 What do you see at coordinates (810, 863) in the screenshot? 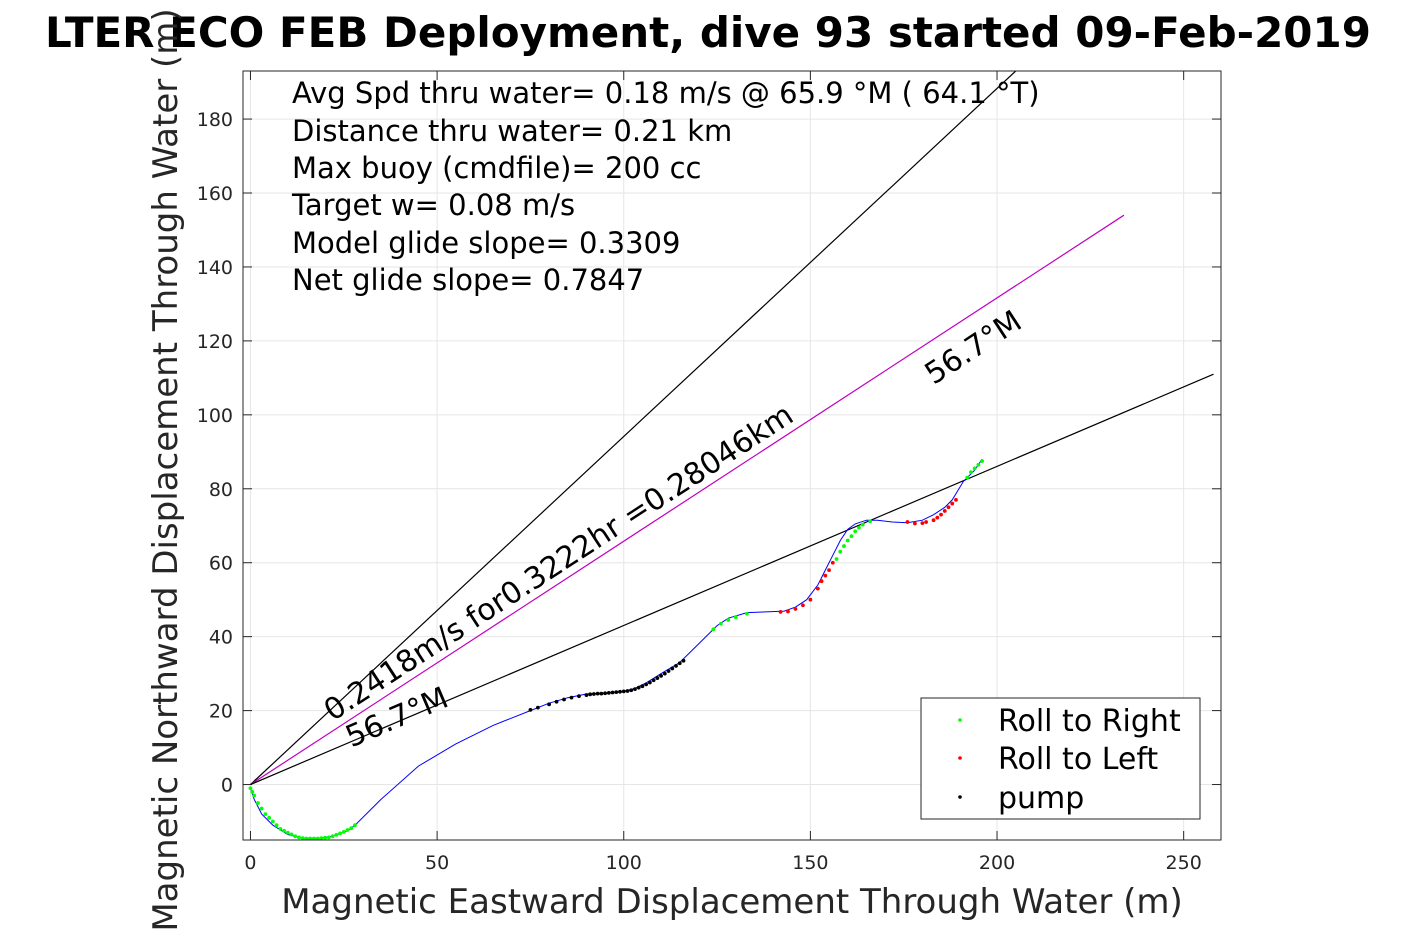
I see `x-tick-label: 150` at bounding box center [810, 863].